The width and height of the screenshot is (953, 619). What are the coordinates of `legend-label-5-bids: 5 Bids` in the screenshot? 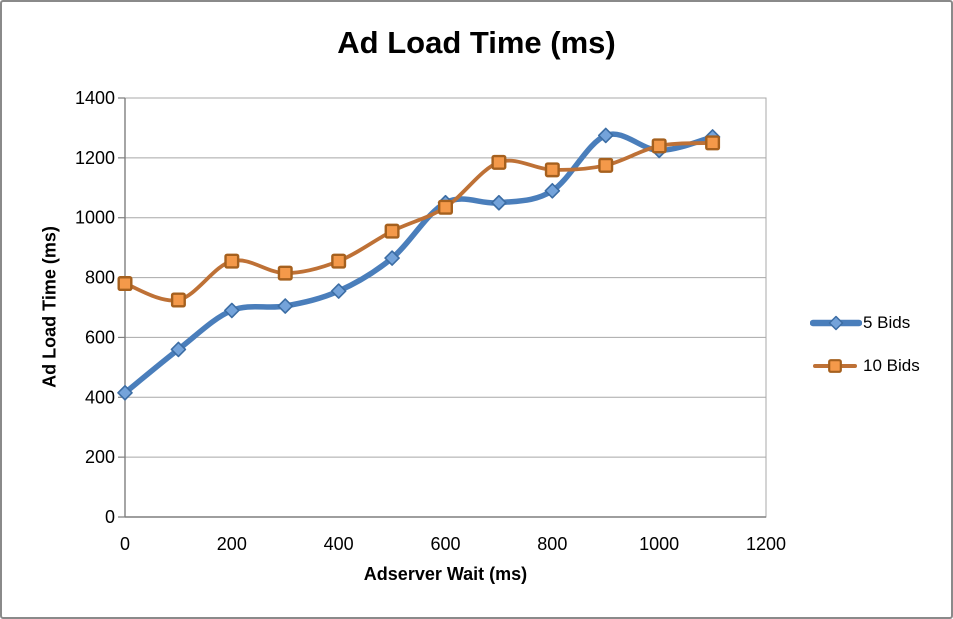 It's located at (887, 322).